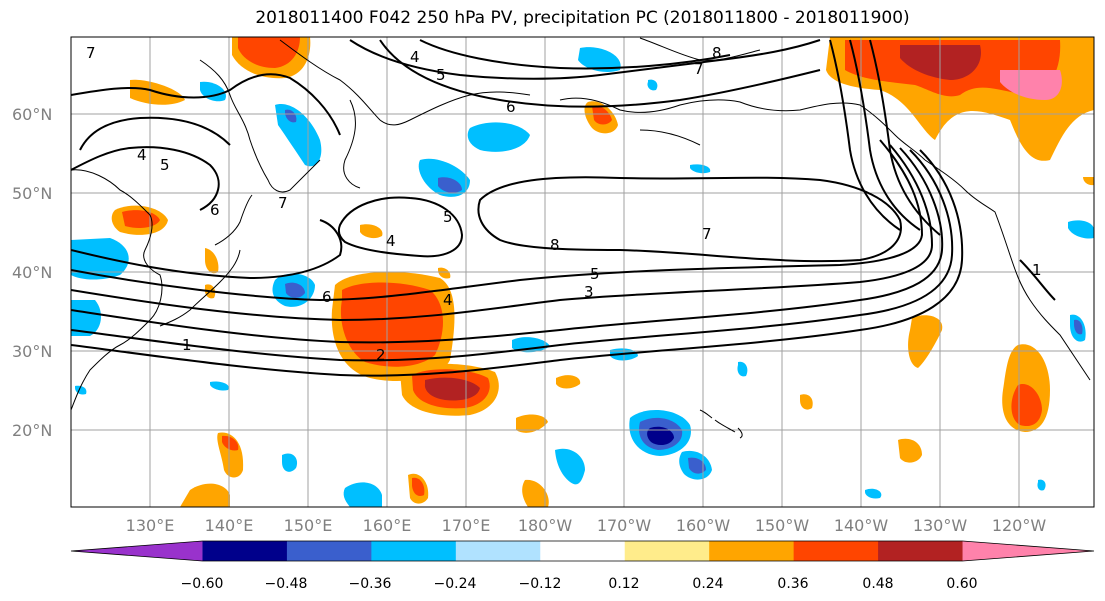 Image resolution: width=1105 pixels, height=601 pixels. What do you see at coordinates (455, 584) in the screenshot?
I see `colorbar-tick-label: −0.24` at bounding box center [455, 584].